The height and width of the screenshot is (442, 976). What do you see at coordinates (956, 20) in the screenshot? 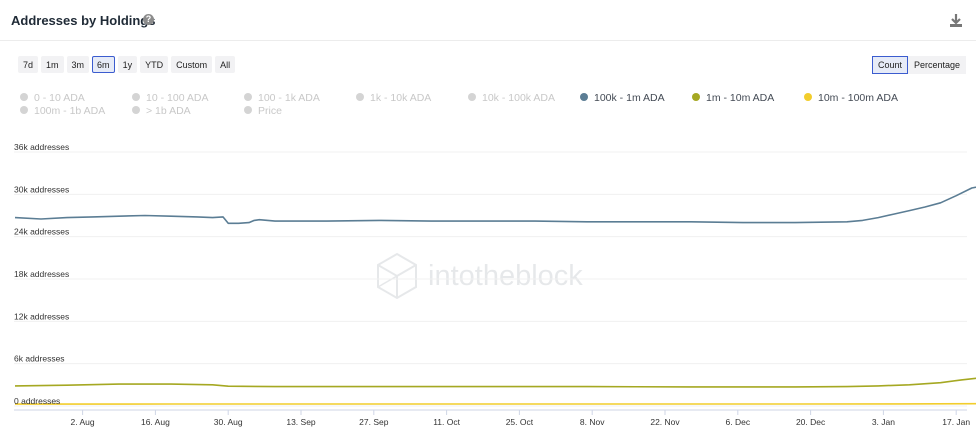
I see `download-icon` at bounding box center [956, 20].